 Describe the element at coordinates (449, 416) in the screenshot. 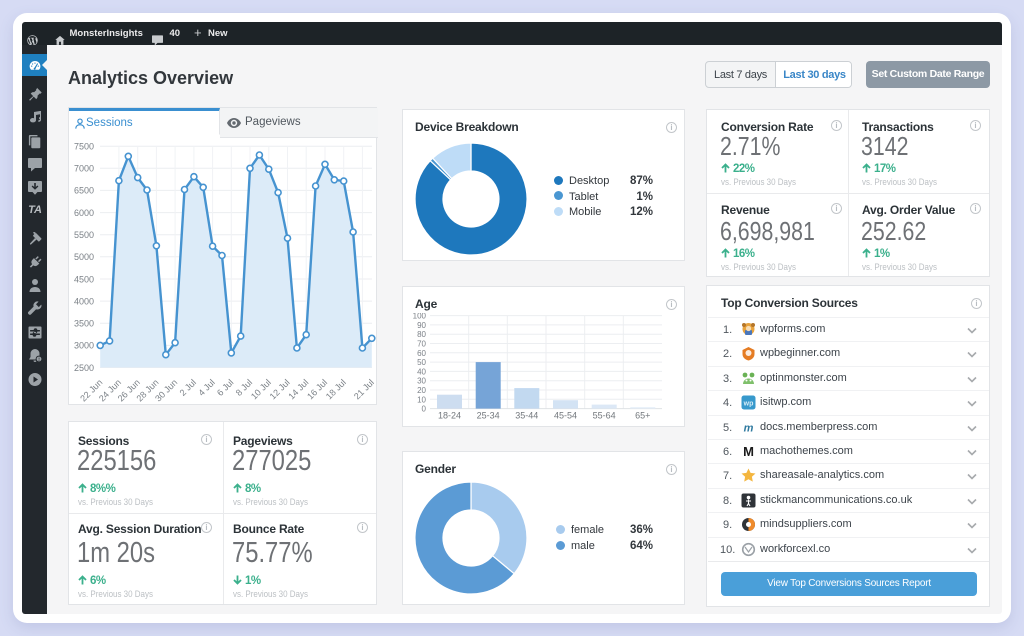

I see `svg-text: 18-24` at that location.